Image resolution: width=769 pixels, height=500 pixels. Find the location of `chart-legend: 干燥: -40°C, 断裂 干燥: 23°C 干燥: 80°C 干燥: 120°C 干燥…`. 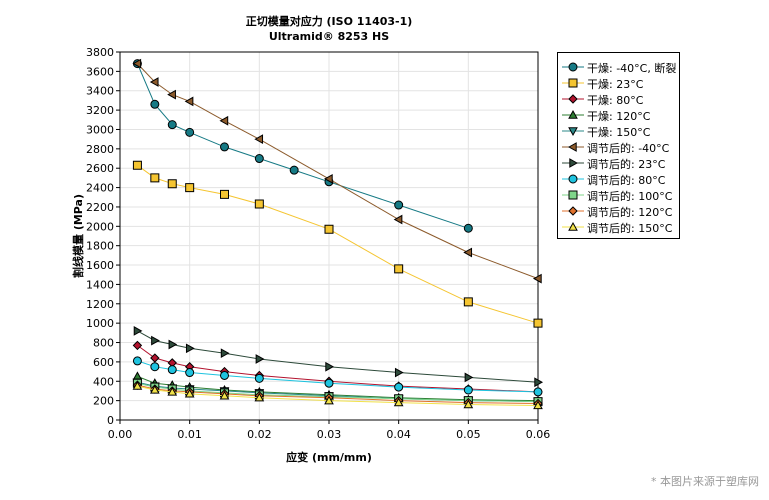

chart-legend: 干燥: -40°C, 断裂 干燥: 23°C 干燥: 80°C 干燥: 120°C 干燥… is located at coordinates (618, 145).